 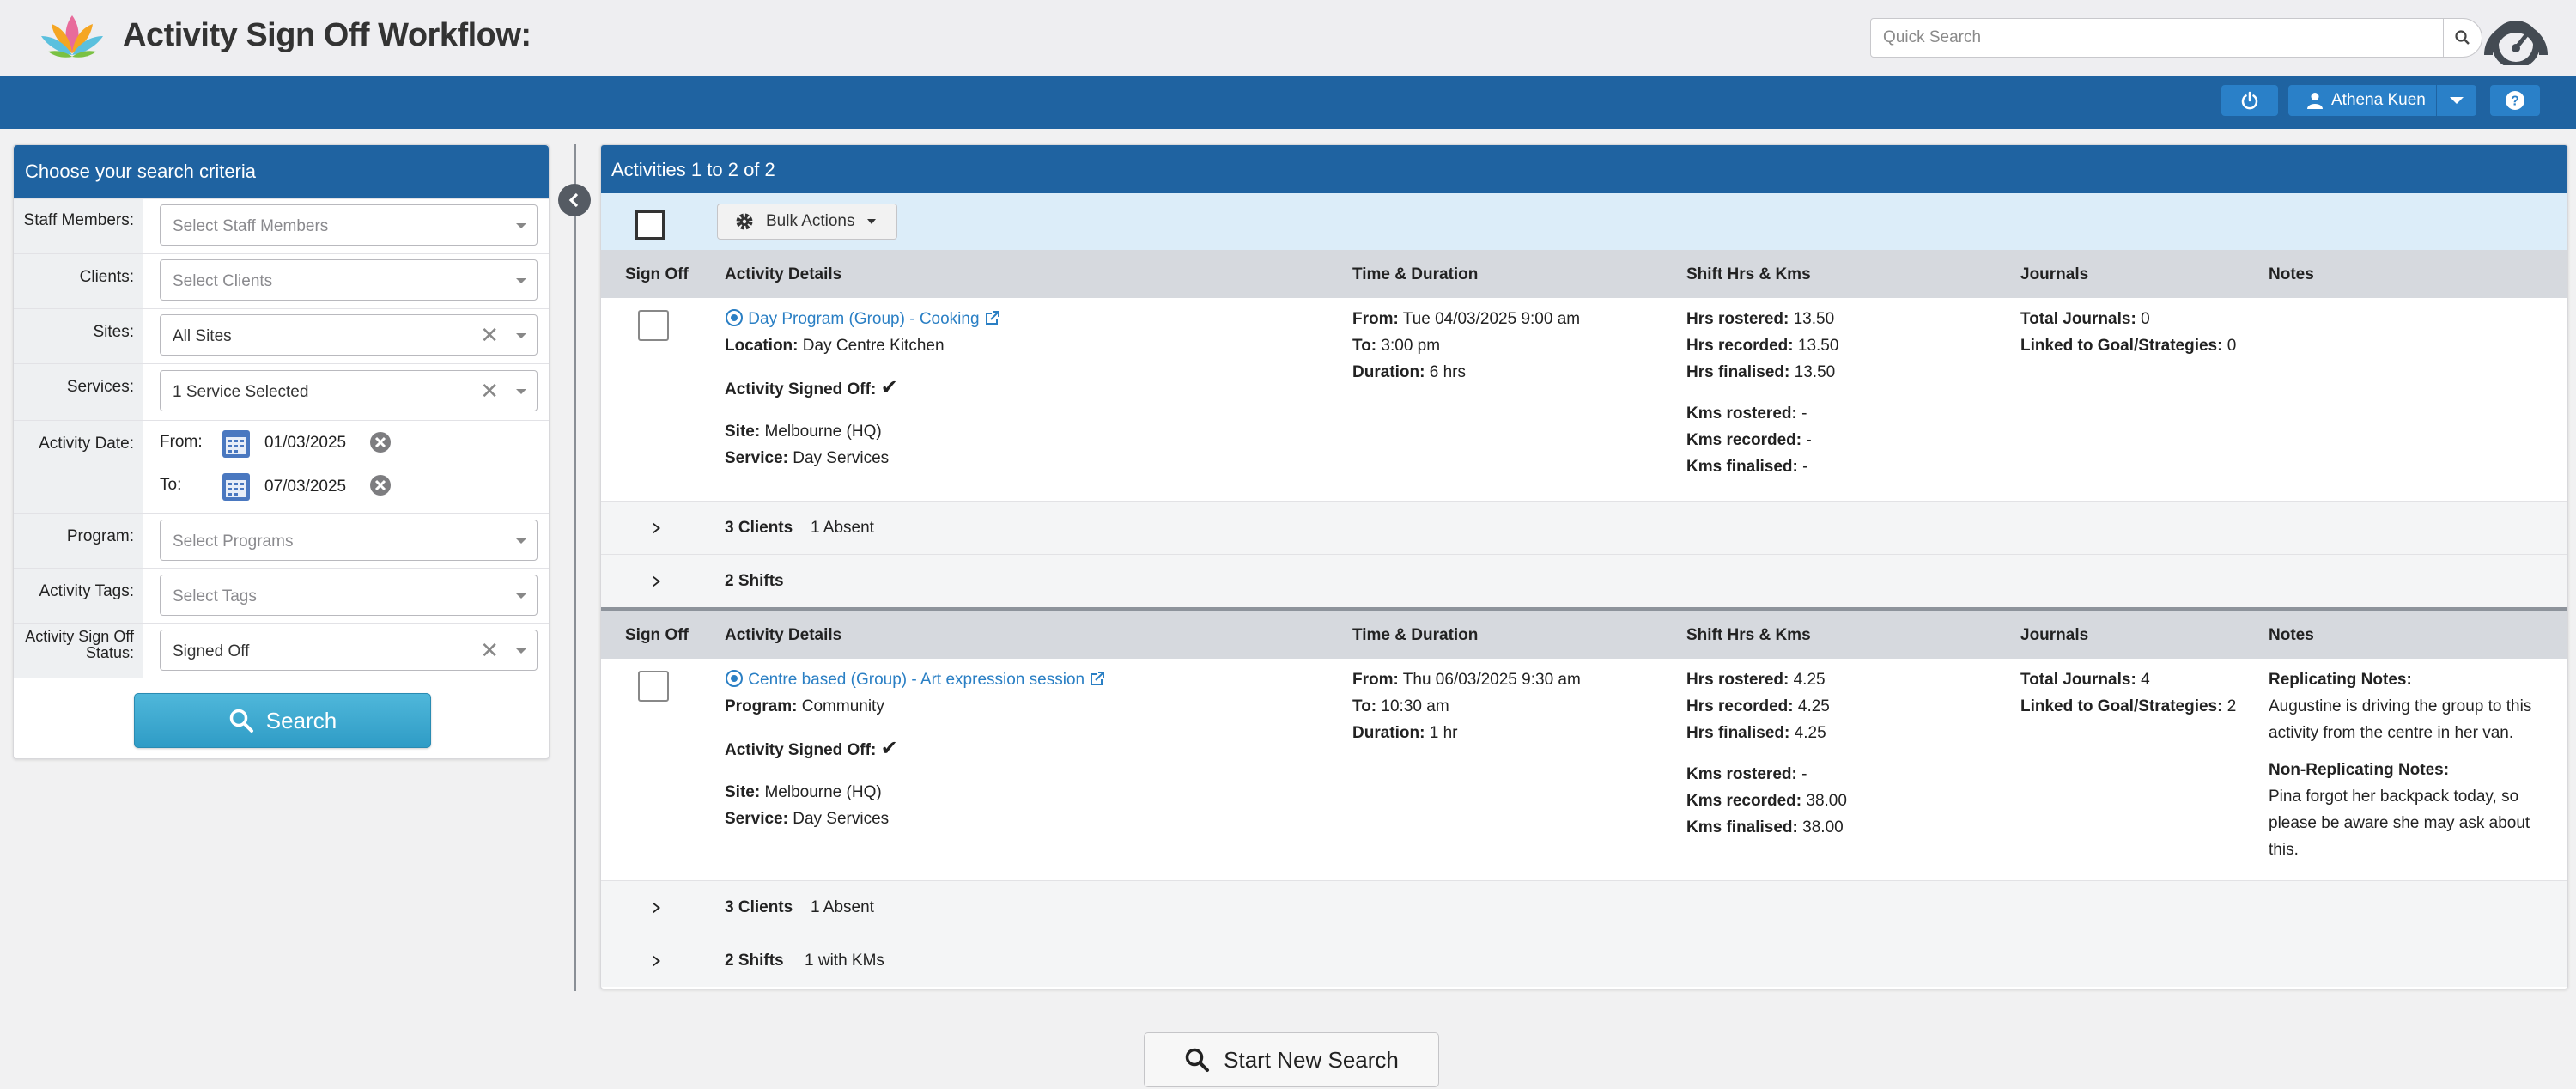 I want to click on tags-select: Select Tags, so click(x=349, y=596).